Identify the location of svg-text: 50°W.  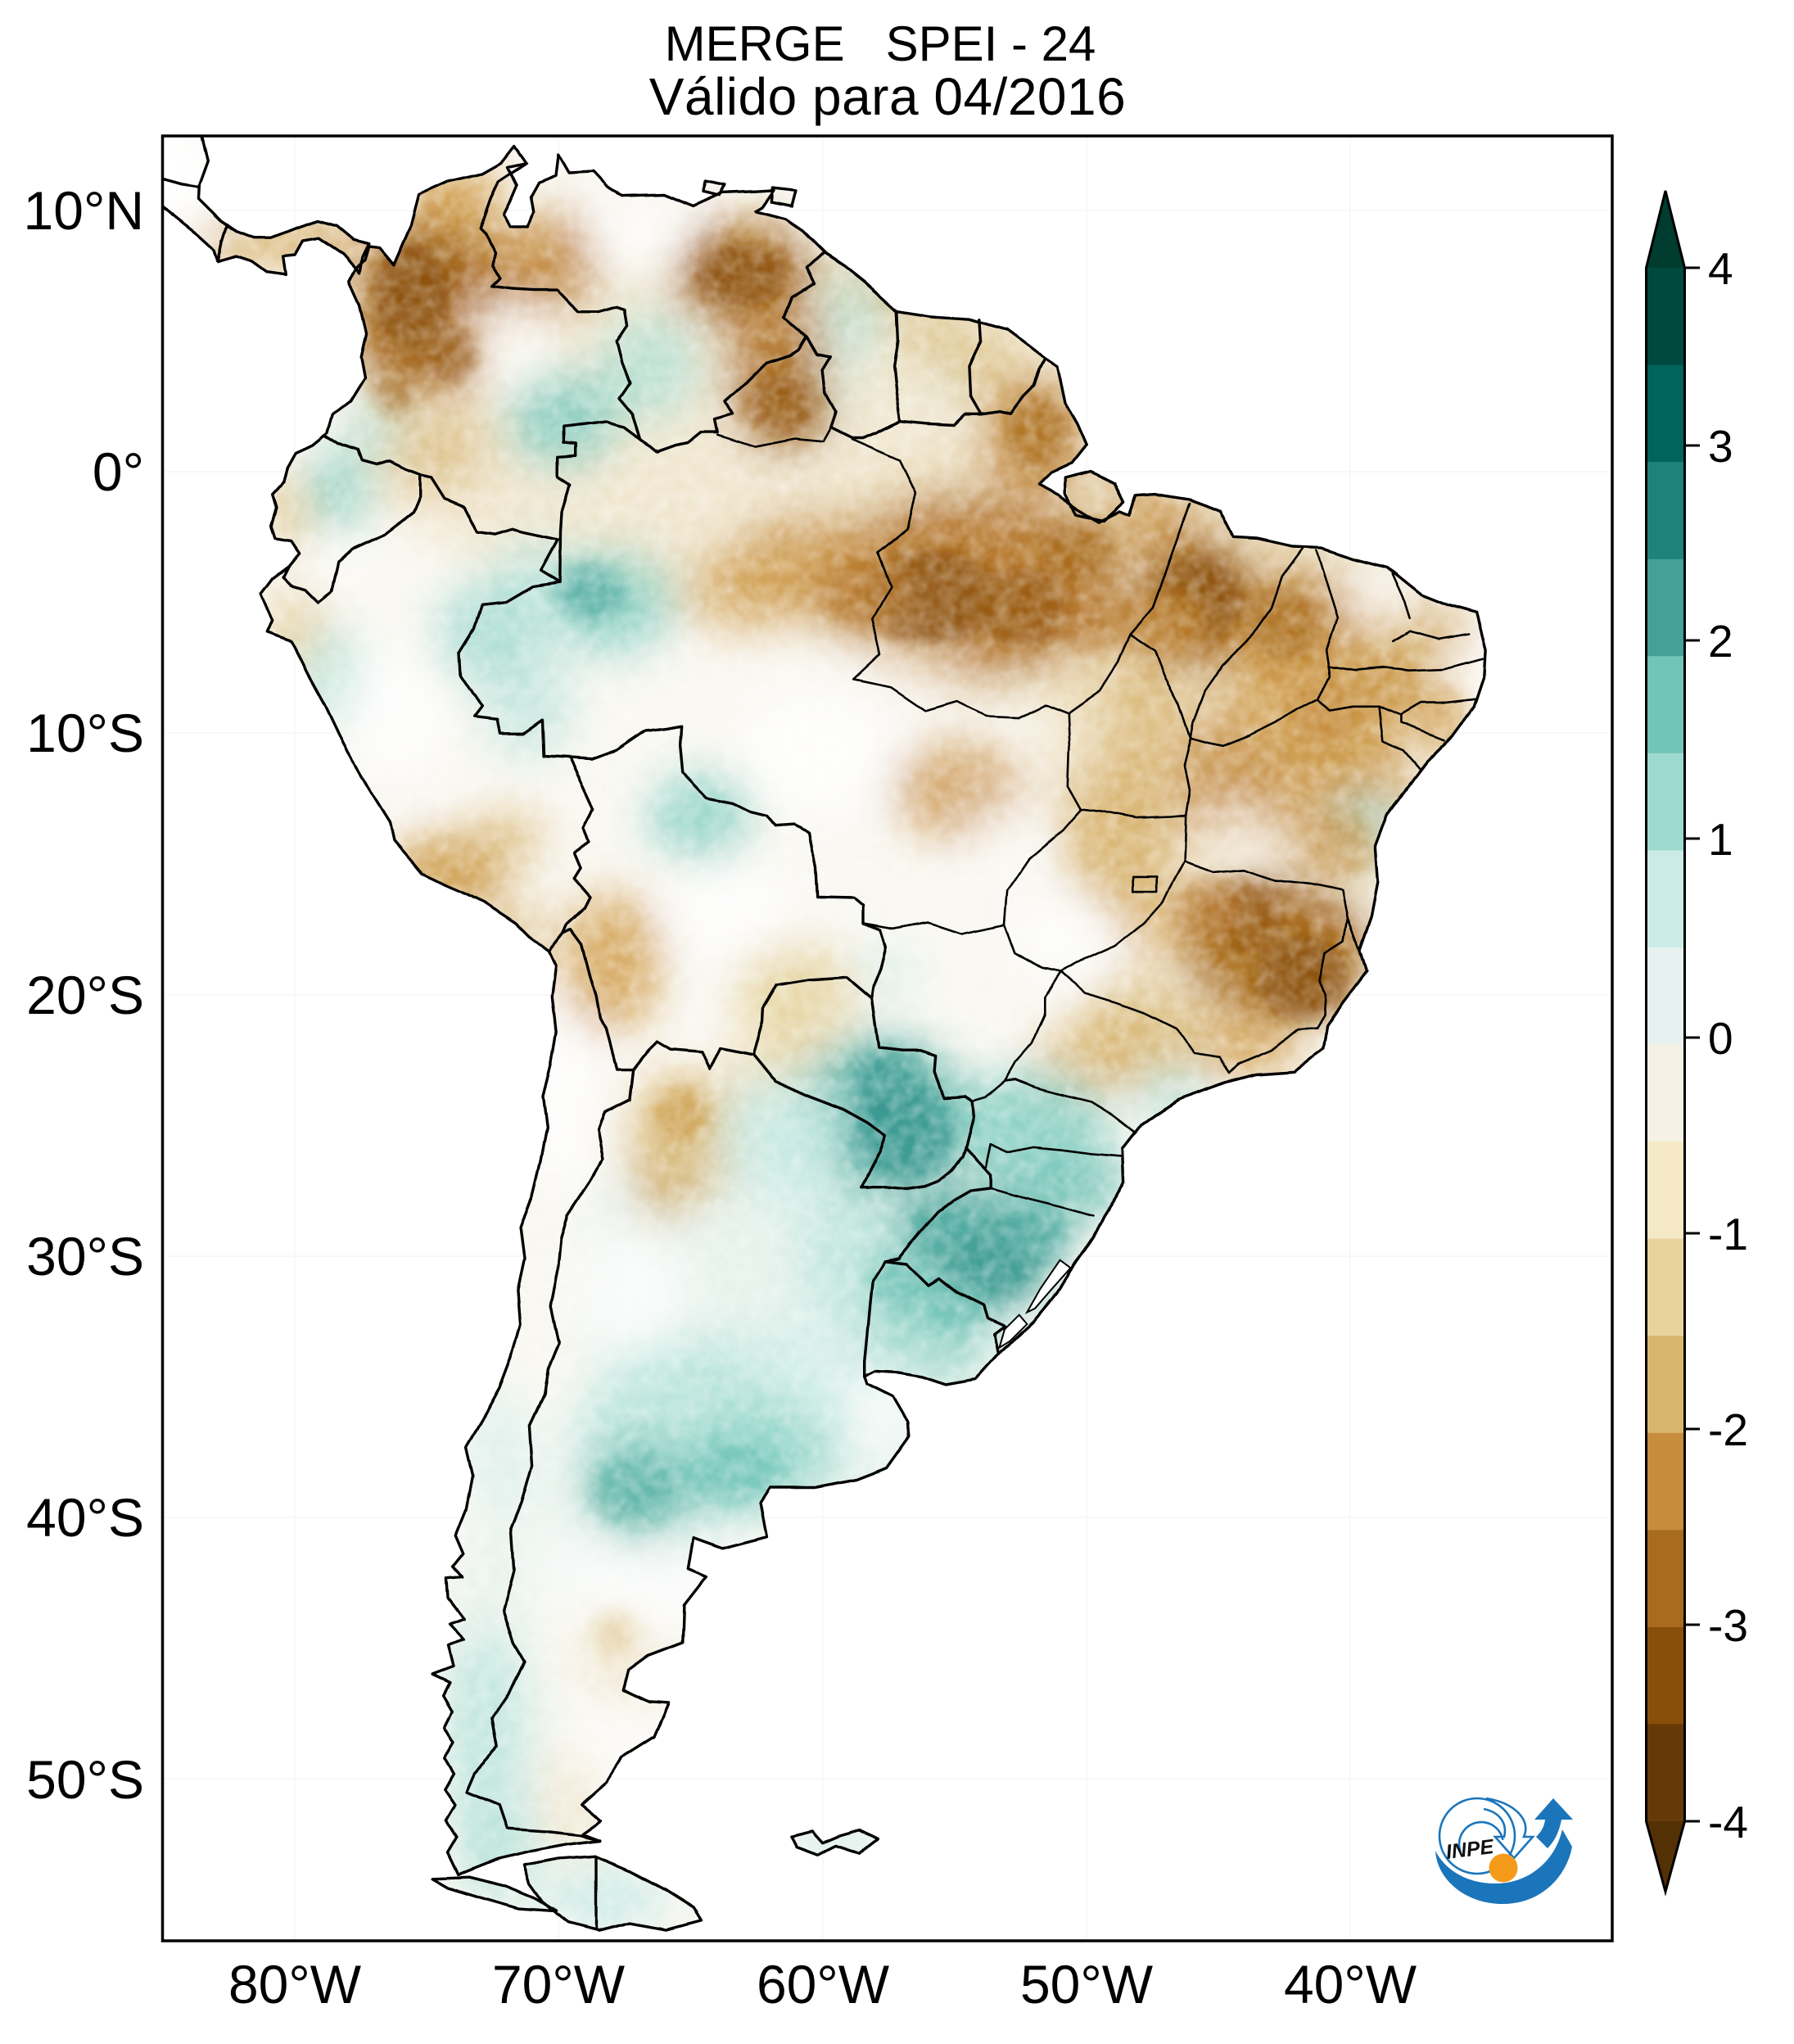
(1087, 1984).